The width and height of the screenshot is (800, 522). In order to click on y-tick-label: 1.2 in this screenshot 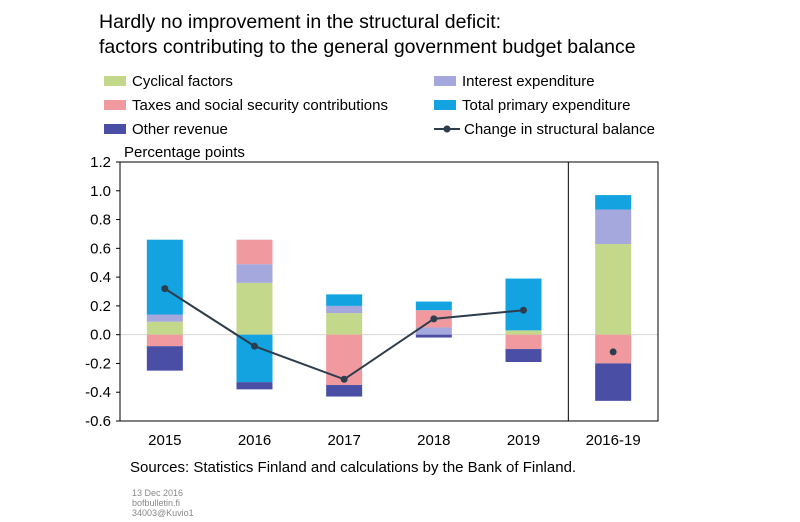, I will do `click(100, 162)`.